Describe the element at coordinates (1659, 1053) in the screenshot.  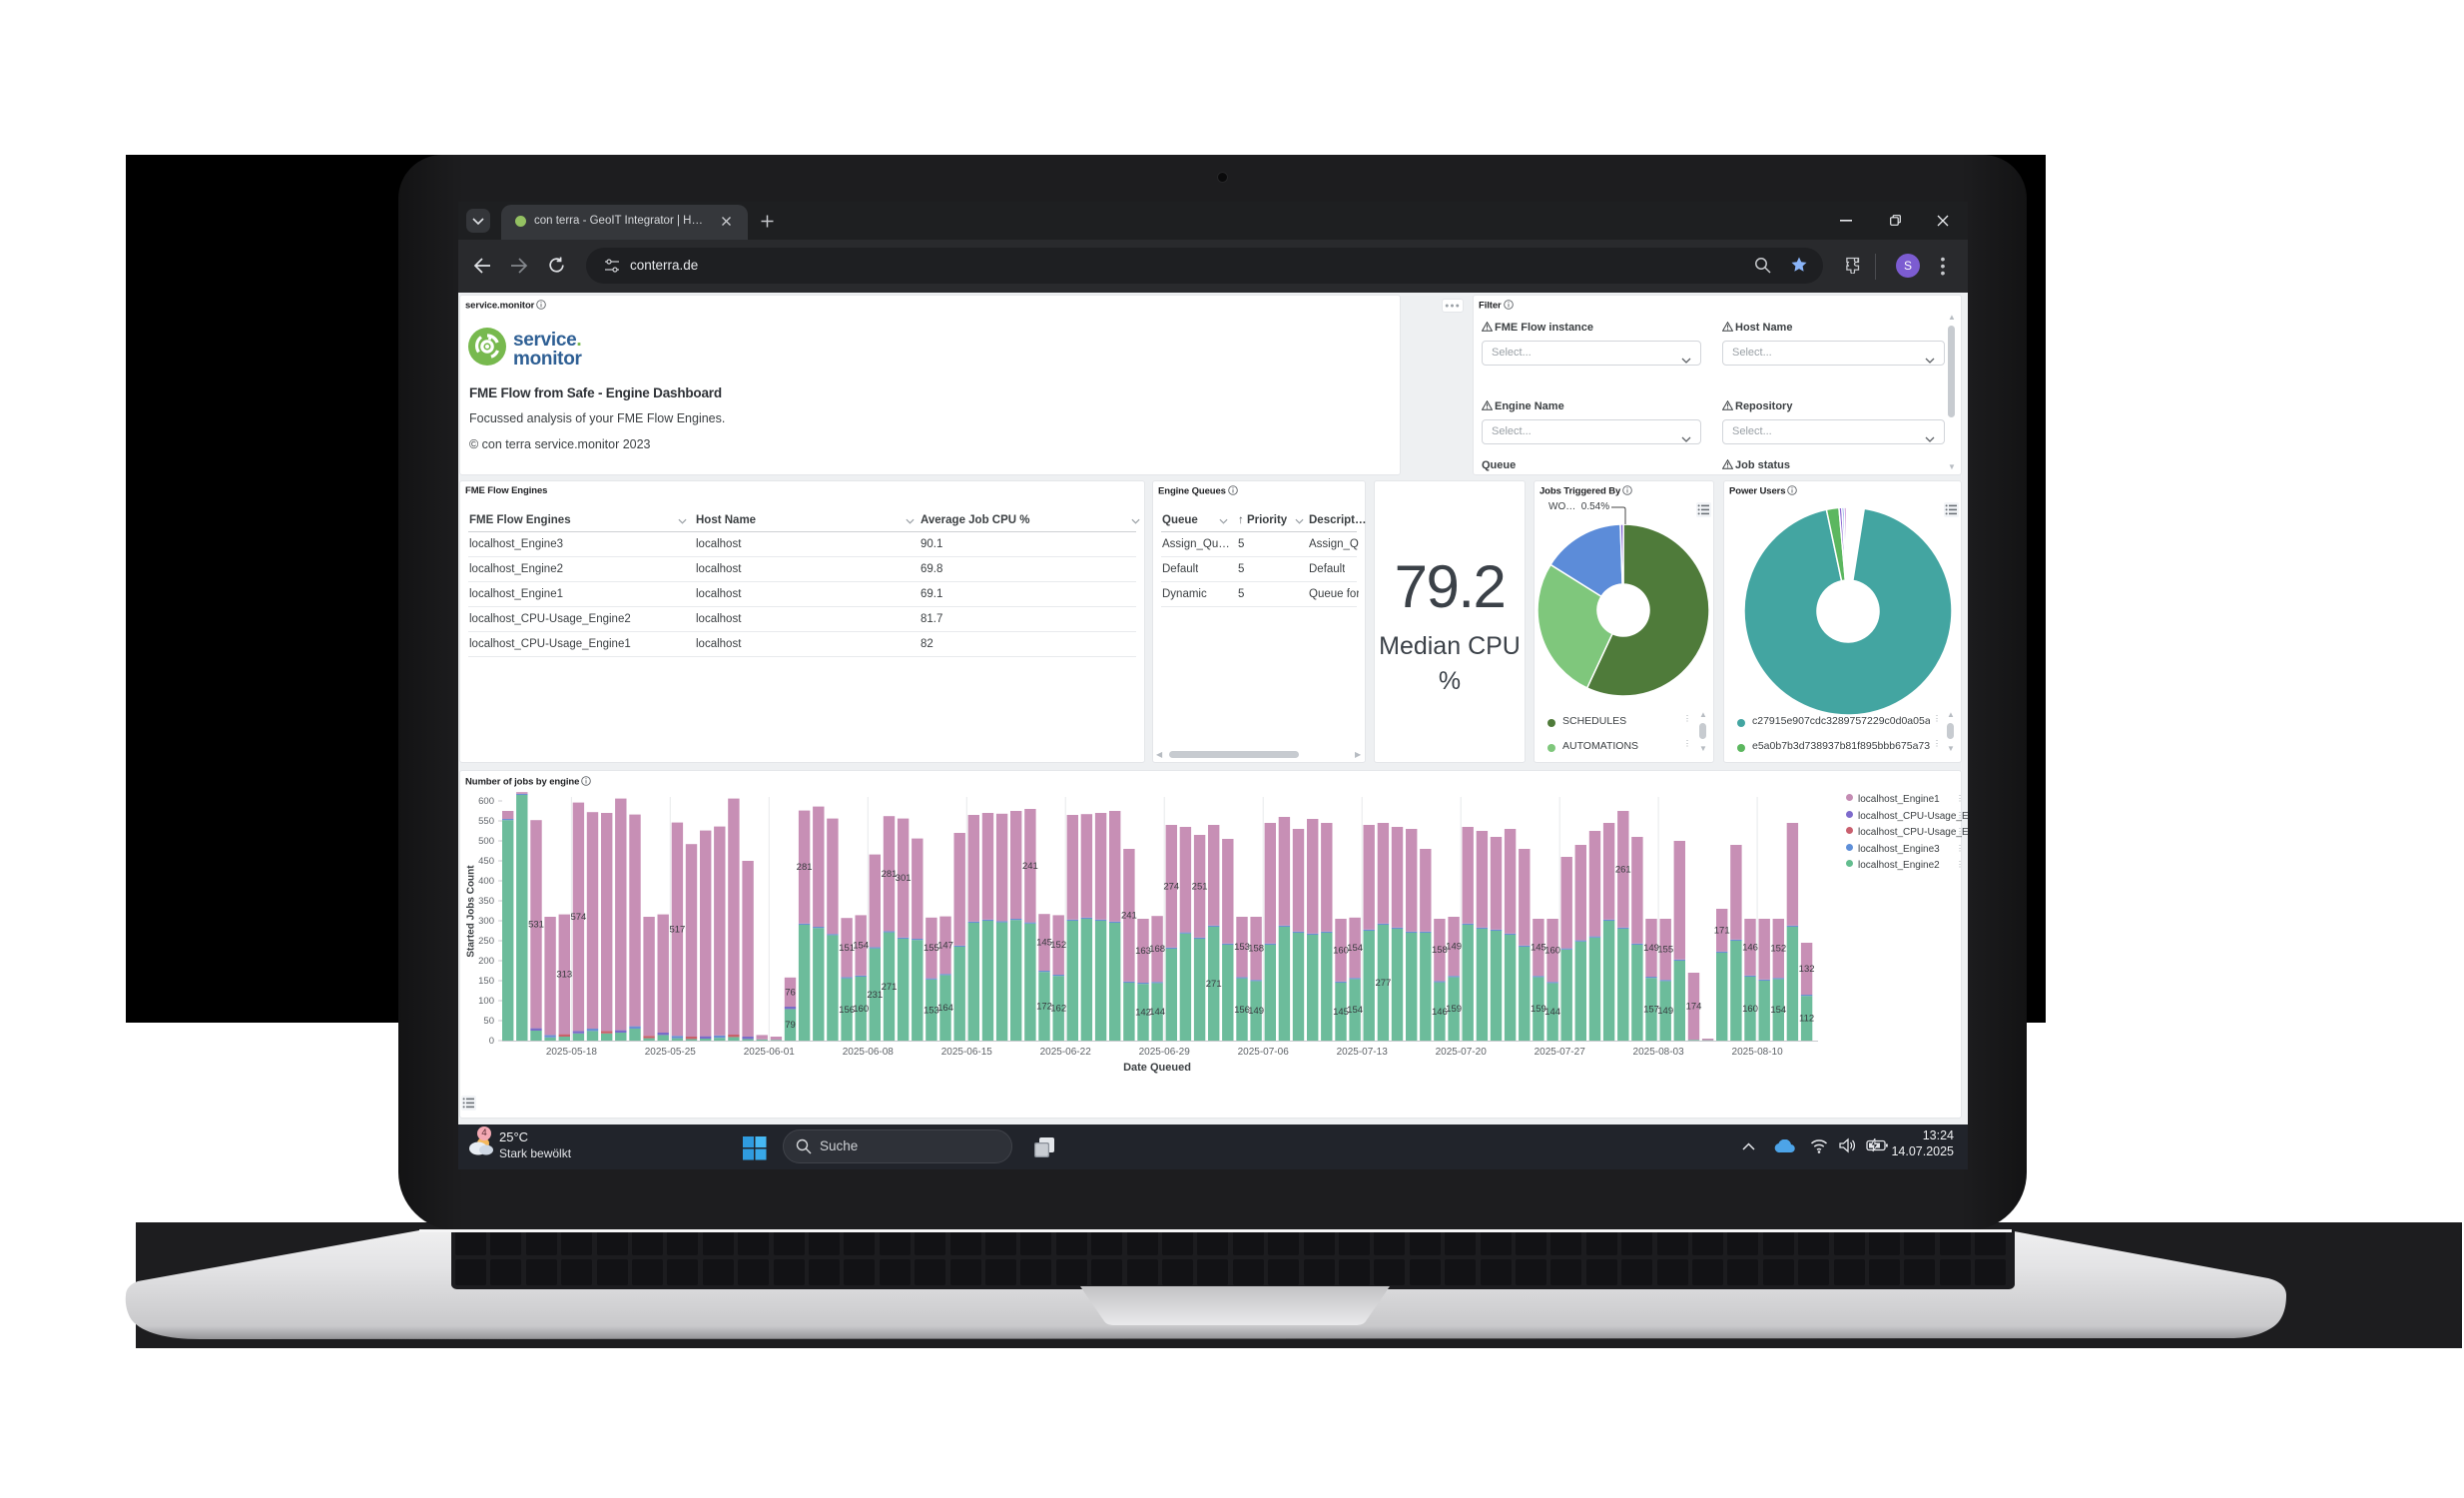
I see `svg-text: 2025-08-03` at that location.